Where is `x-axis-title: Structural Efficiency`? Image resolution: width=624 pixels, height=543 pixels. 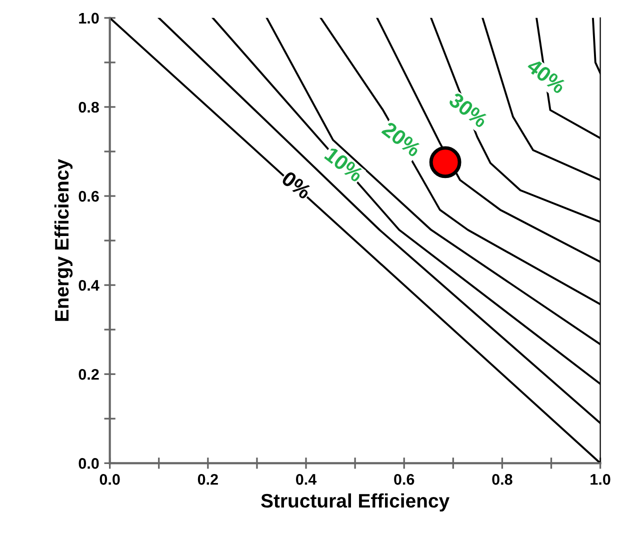 x-axis-title: Structural Efficiency is located at coordinates (355, 502).